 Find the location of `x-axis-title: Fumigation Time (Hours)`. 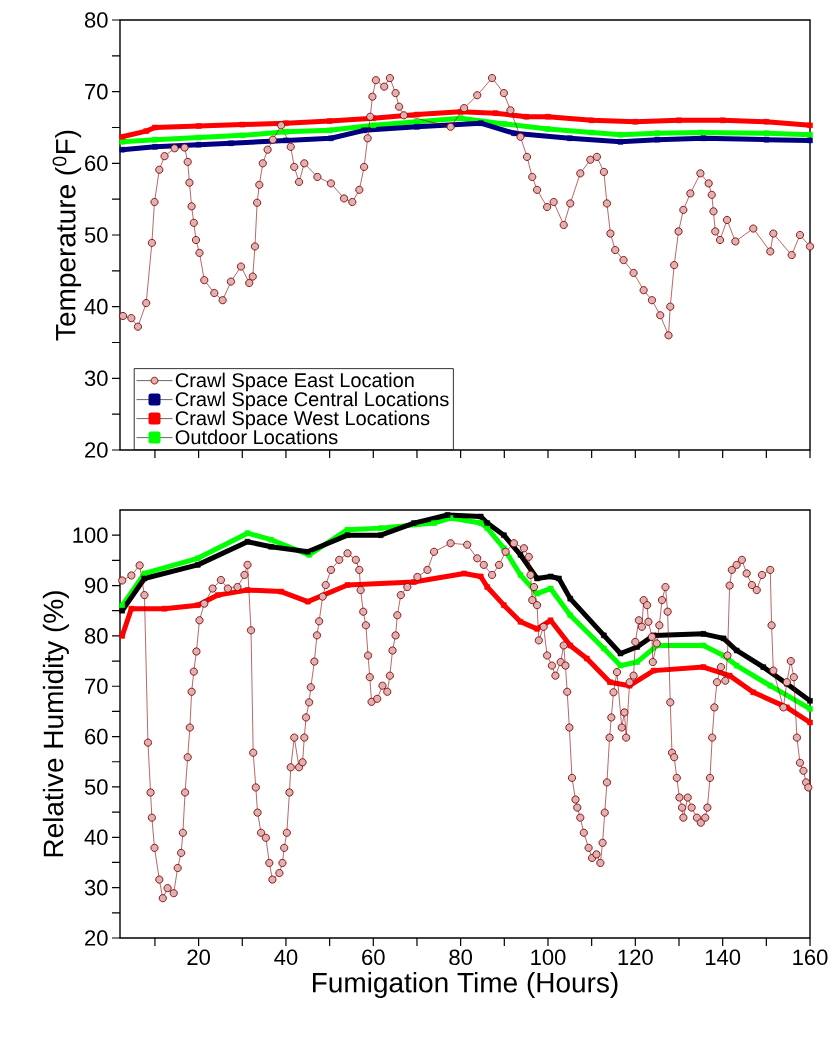

x-axis-title: Fumigation Time (Hours) is located at coordinates (465, 985).